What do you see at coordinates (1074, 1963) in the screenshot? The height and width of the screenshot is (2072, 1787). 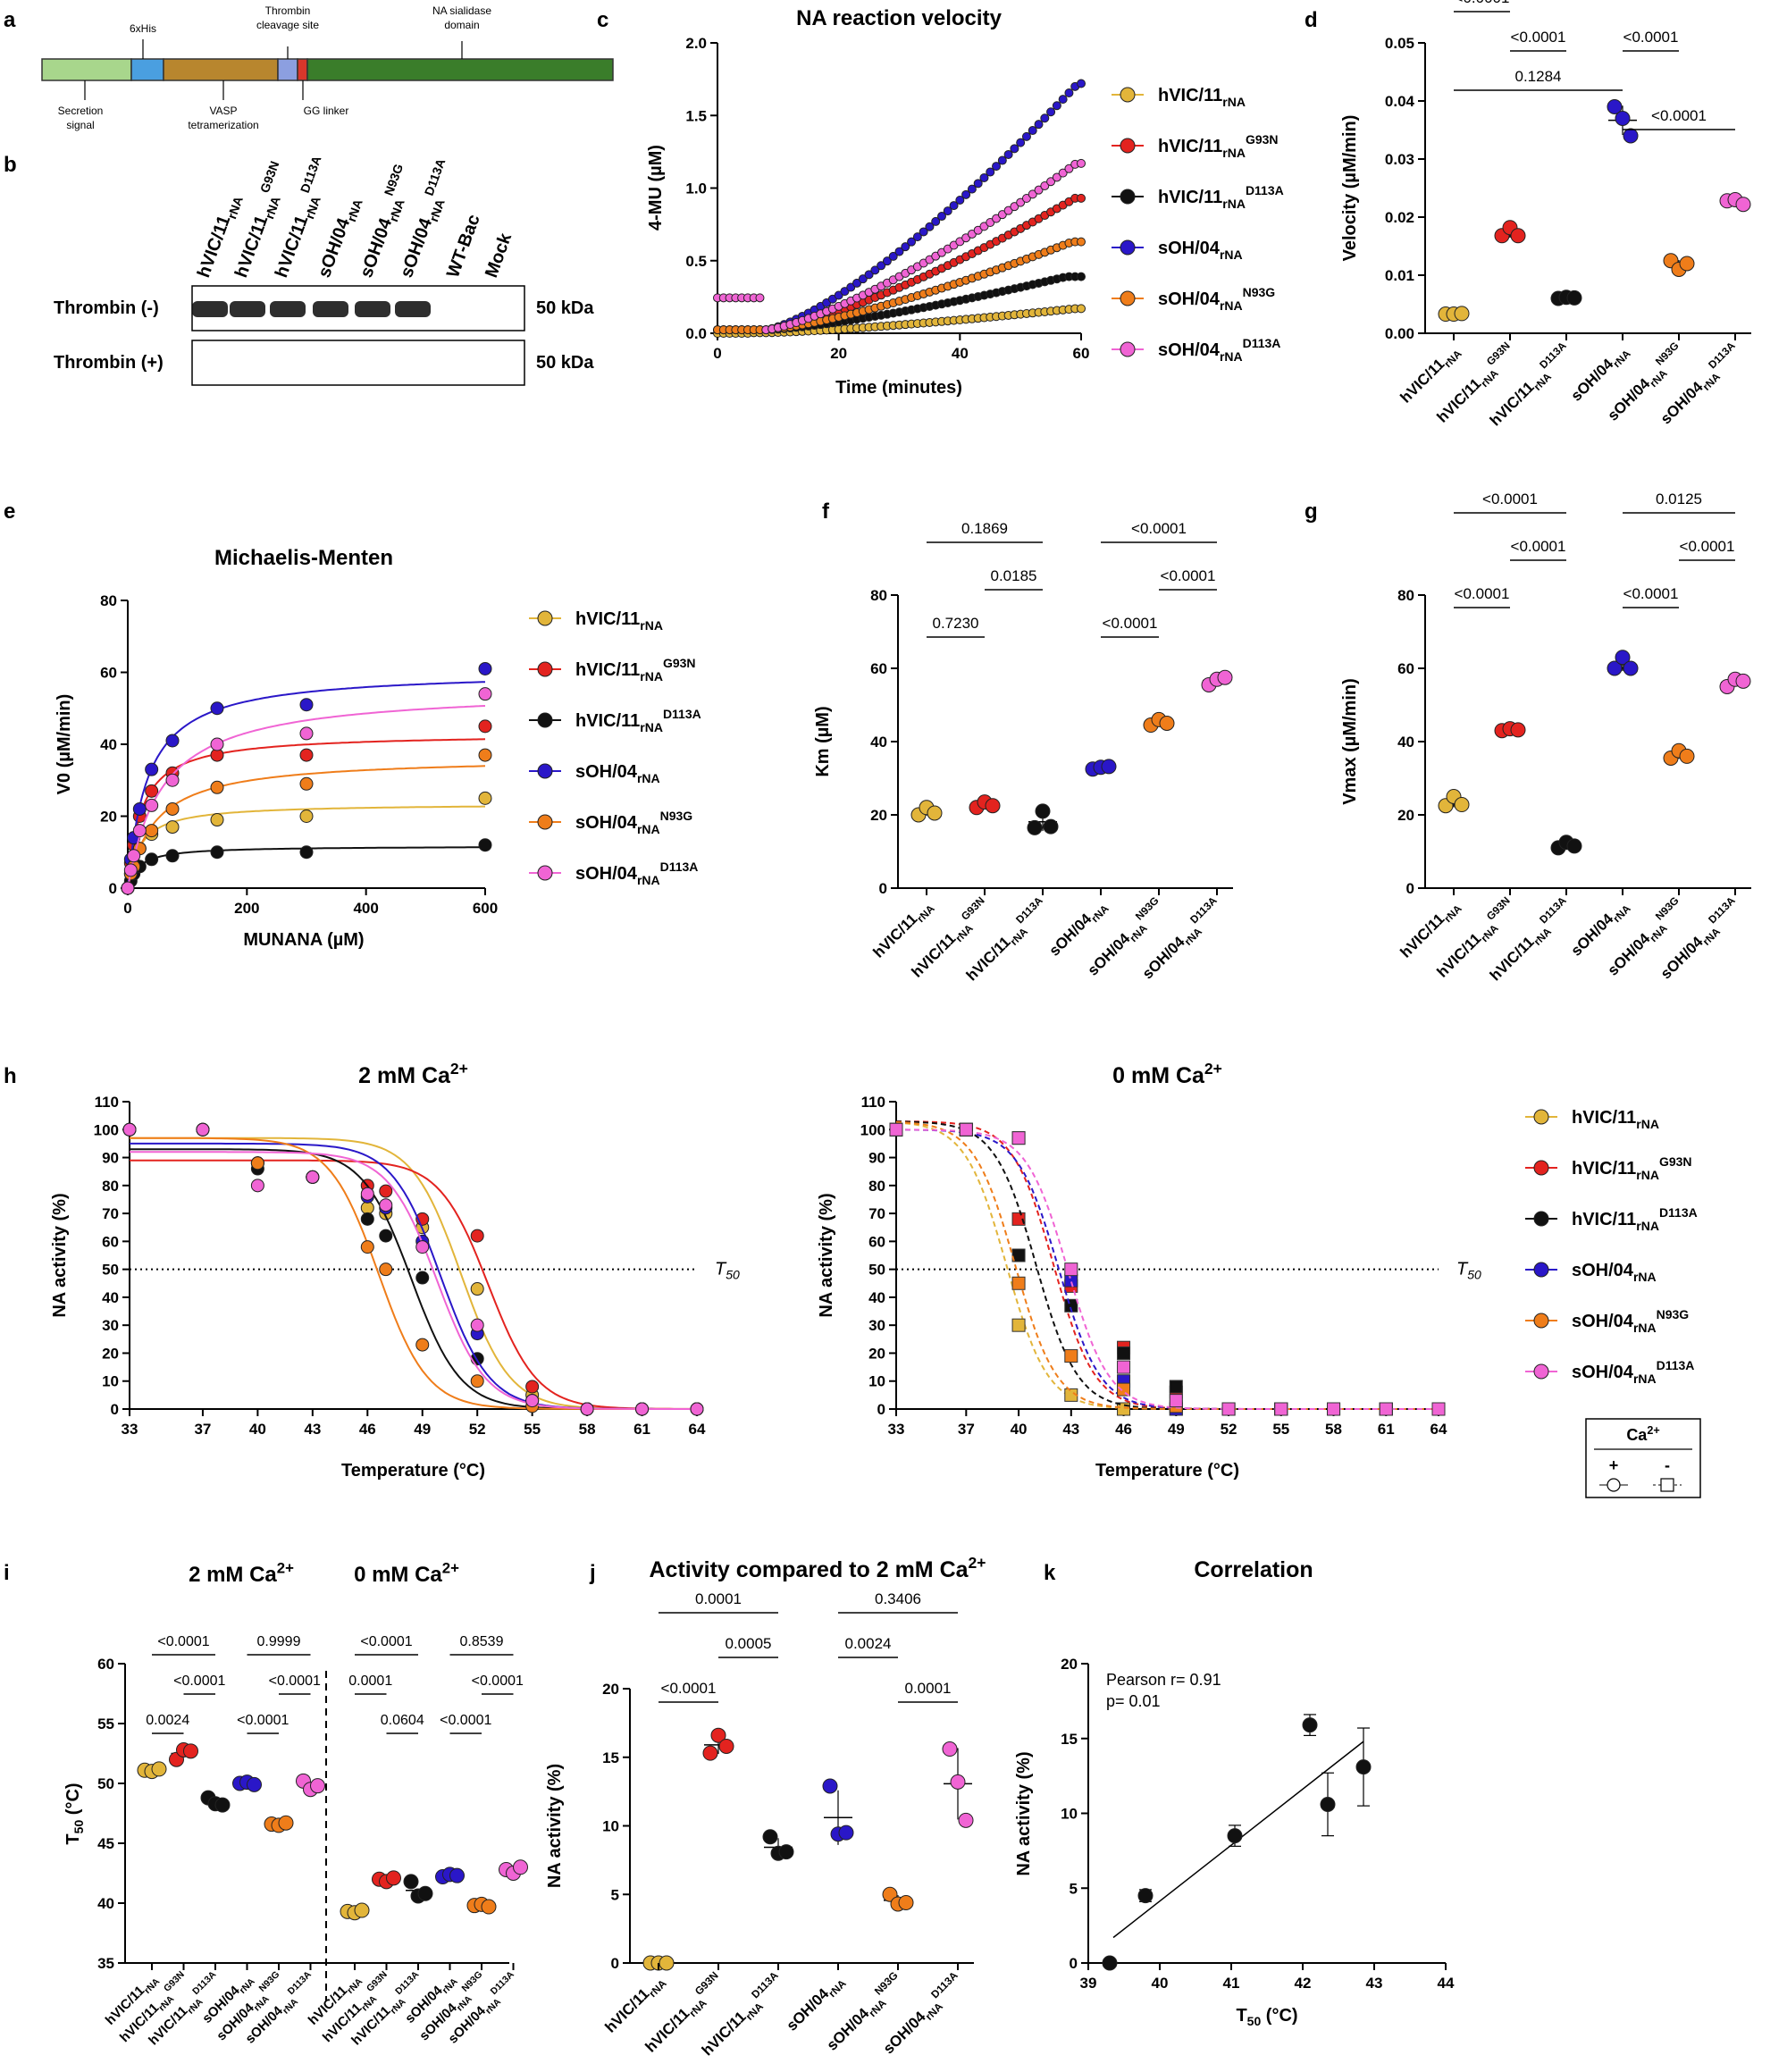 I see `y-tick-label: 0` at bounding box center [1074, 1963].